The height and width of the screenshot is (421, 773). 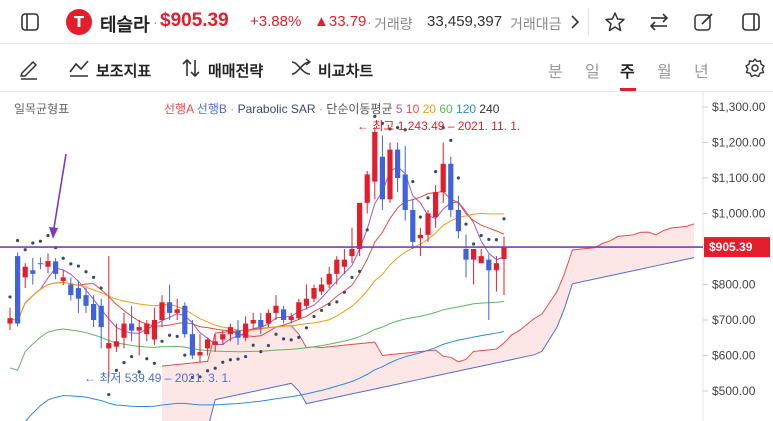 I want to click on period-month: 월, so click(x=664, y=72).